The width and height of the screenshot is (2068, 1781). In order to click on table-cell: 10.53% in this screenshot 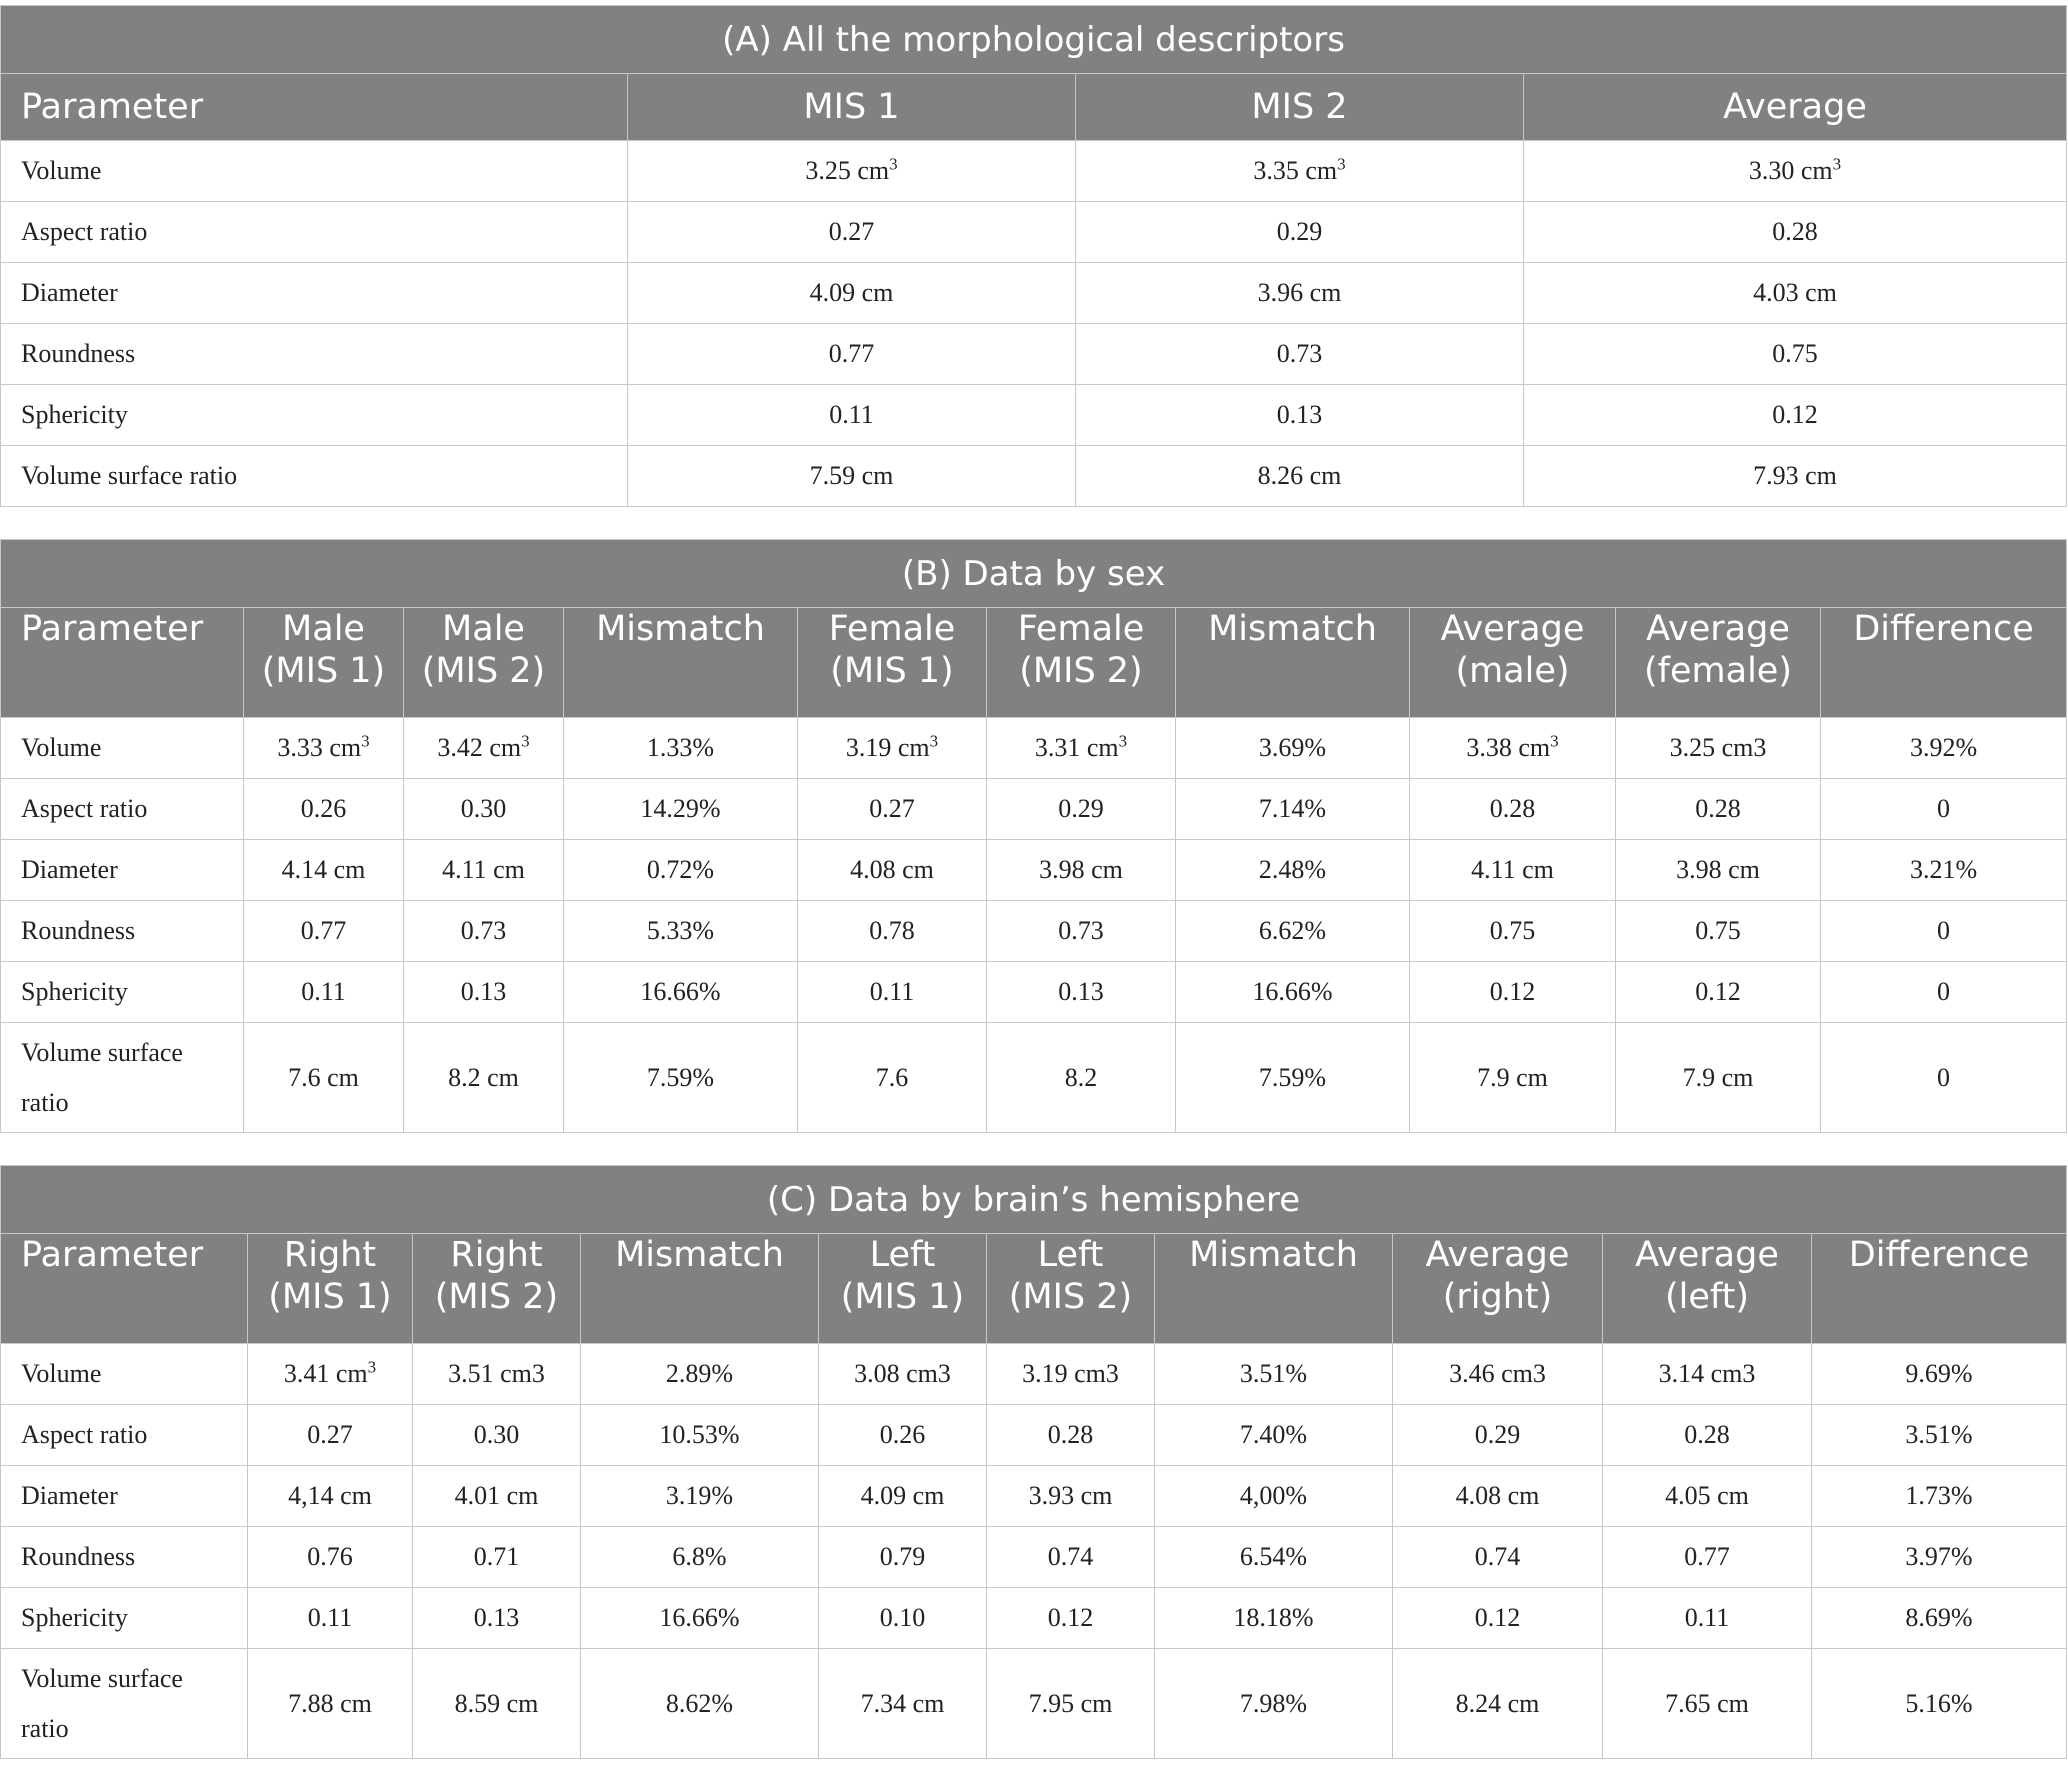, I will do `click(699, 1435)`.